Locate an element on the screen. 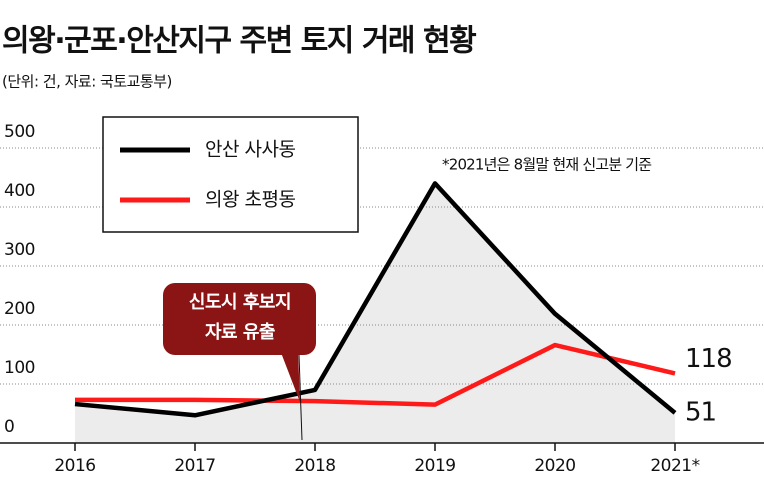  y-tick-label: 400 is located at coordinates (19, 191).